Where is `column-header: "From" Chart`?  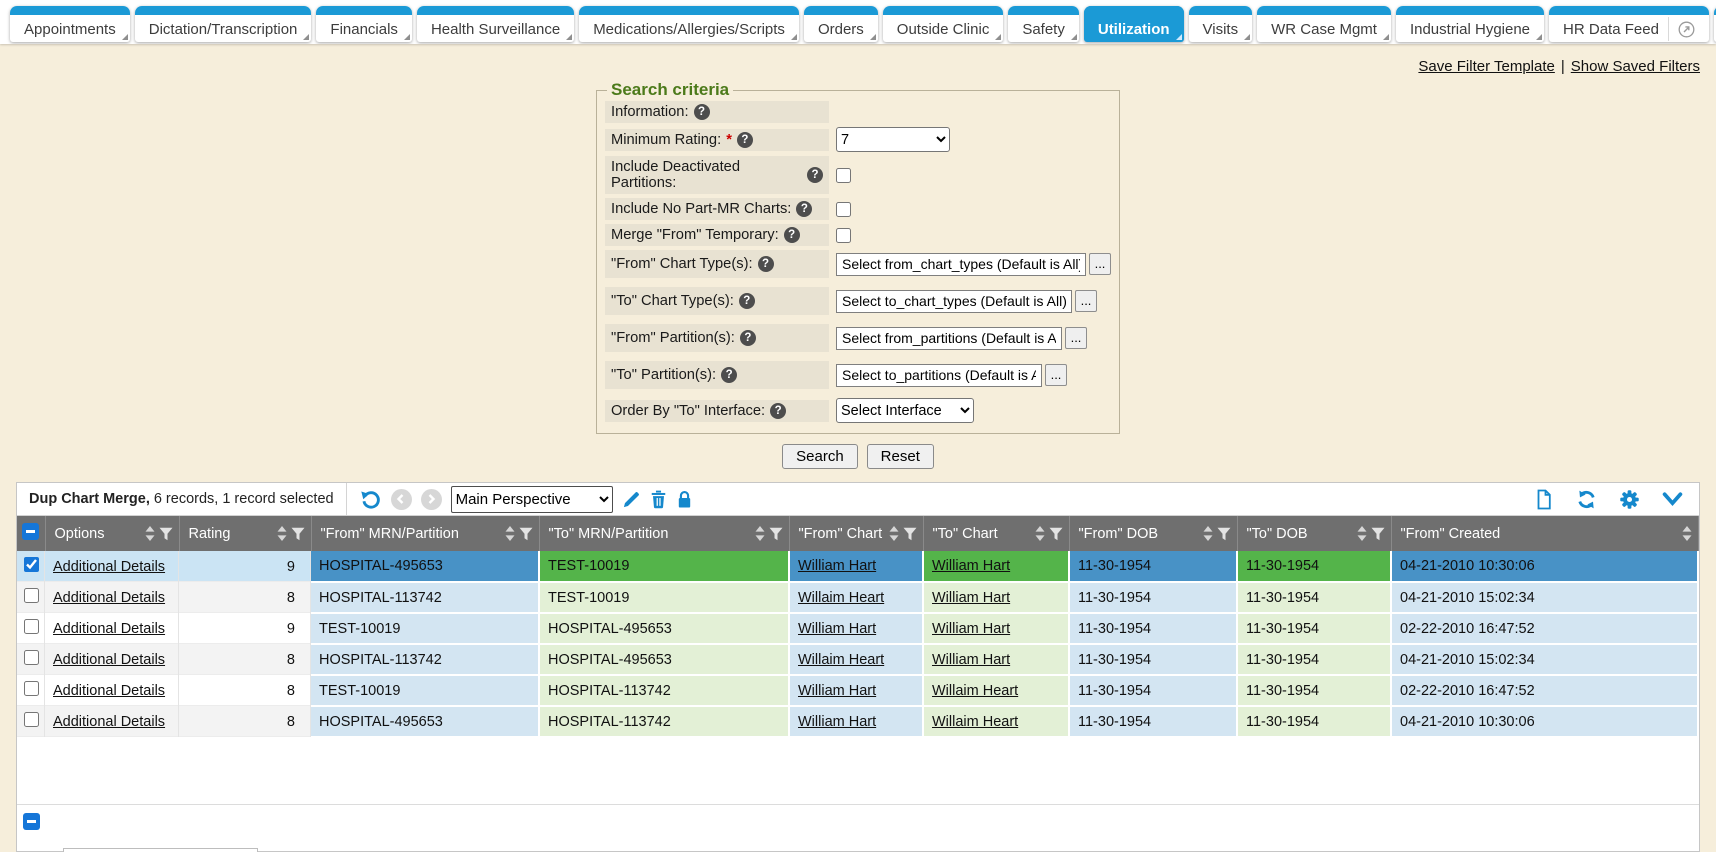
column-header: "From" Chart is located at coordinates (856, 533).